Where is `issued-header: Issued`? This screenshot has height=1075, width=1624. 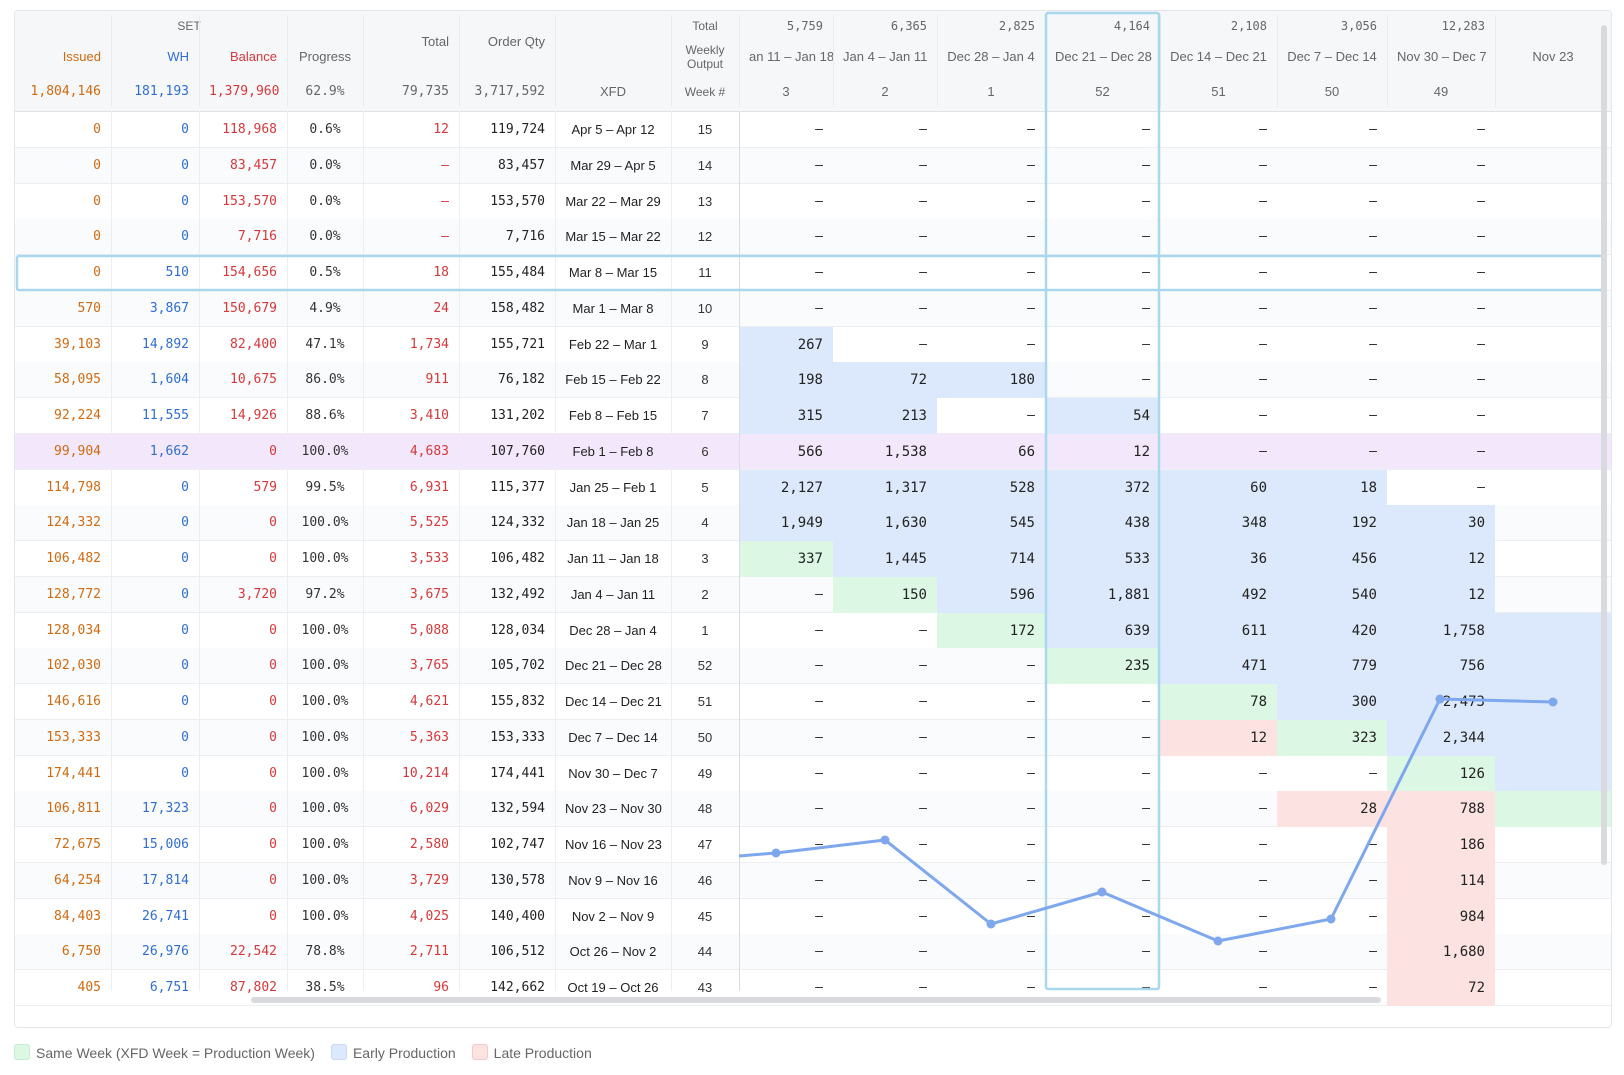 issued-header: Issued is located at coordinates (81, 56).